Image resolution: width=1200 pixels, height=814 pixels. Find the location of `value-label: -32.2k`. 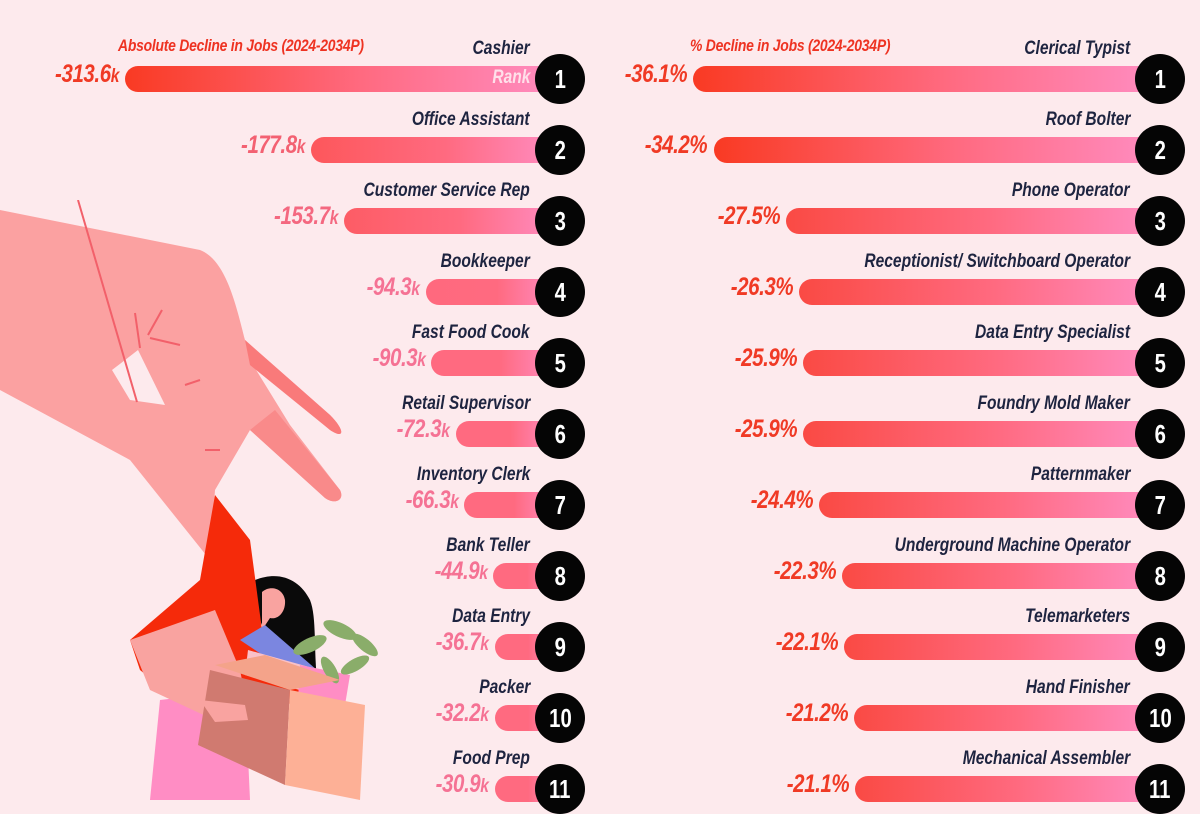

value-label: -32.2k is located at coordinates (462, 713).